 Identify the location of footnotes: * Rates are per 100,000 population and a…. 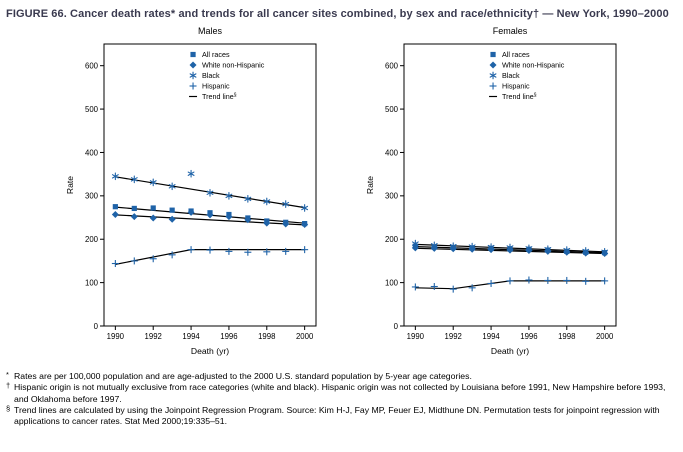
(341, 398).